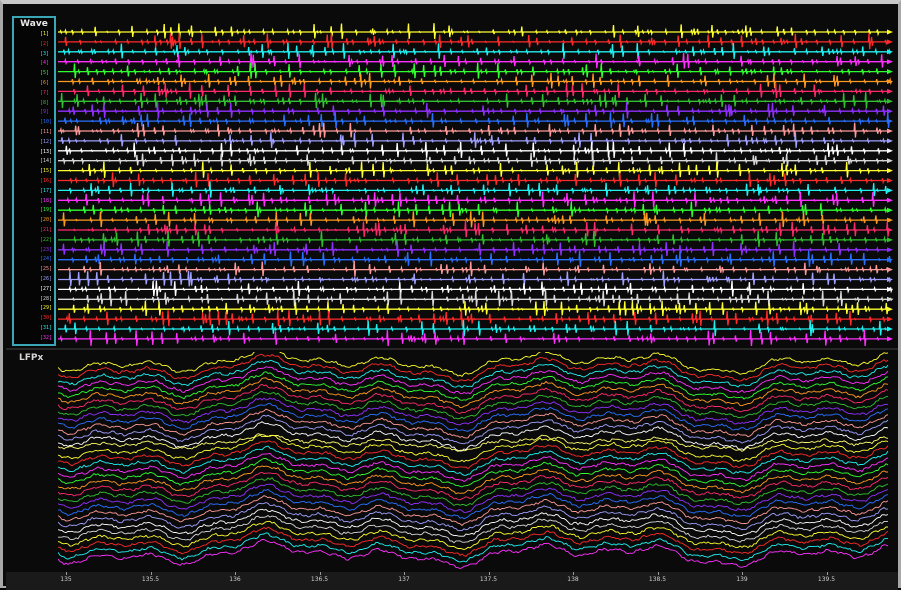 The height and width of the screenshot is (590, 901). I want to click on wave-channel-label: [24], so click(46, 259).